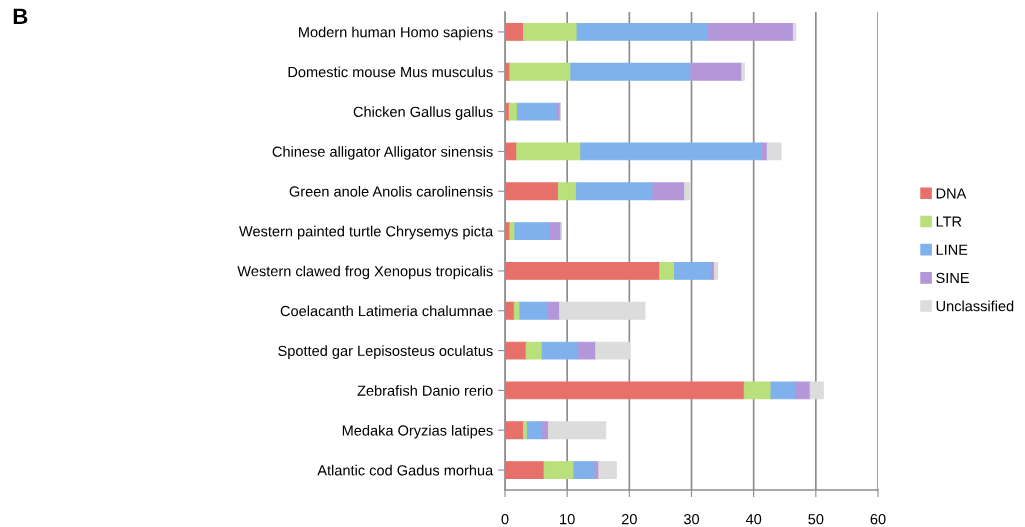 This screenshot has width=1025, height=527. I want to click on legend-label: DNA, so click(951, 193).